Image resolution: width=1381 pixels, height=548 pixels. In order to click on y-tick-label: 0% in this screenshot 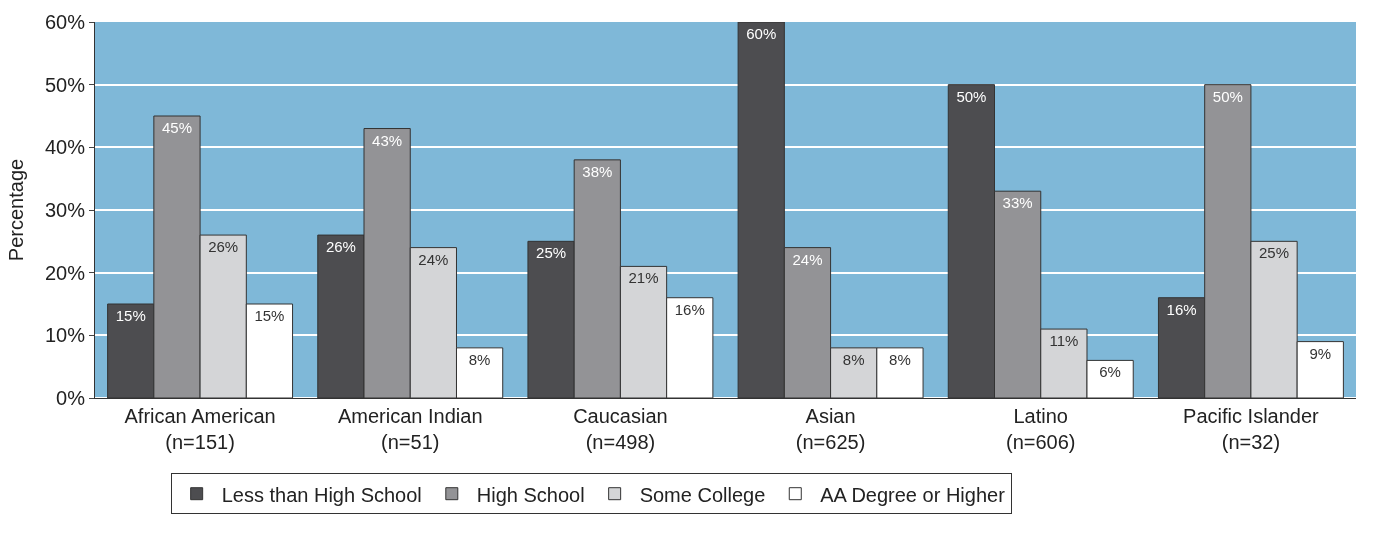, I will do `click(71, 398)`.